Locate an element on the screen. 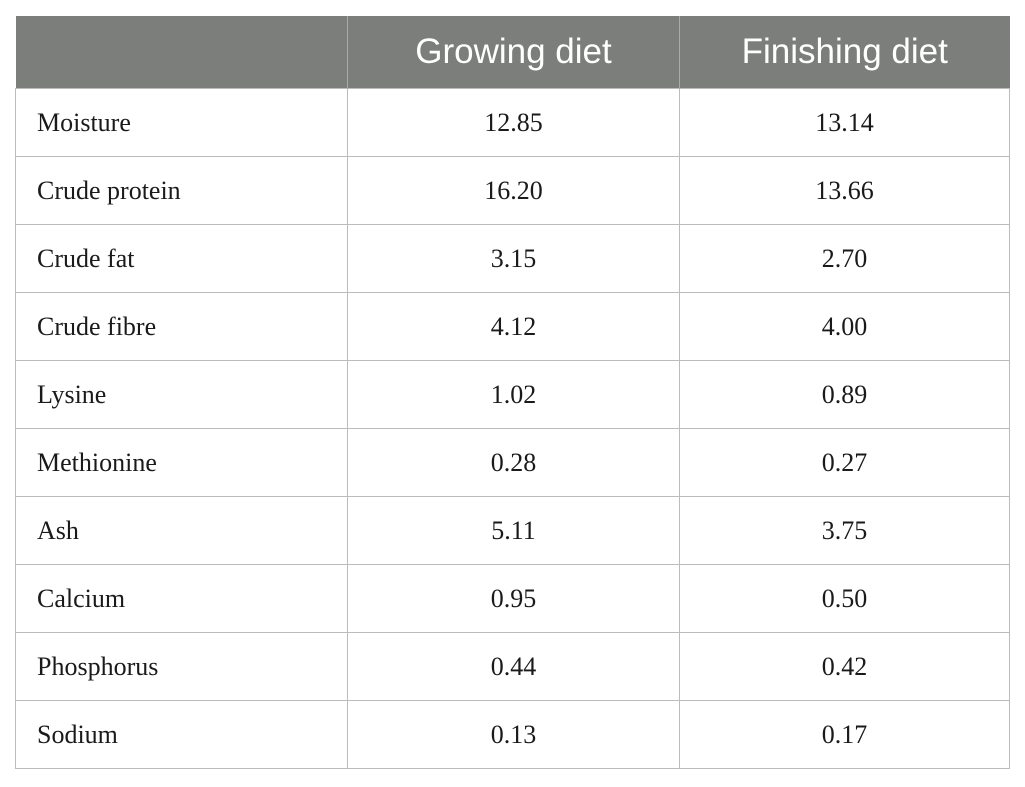 The image size is (1025, 787). row-label: Crude protein is located at coordinates (181, 190).